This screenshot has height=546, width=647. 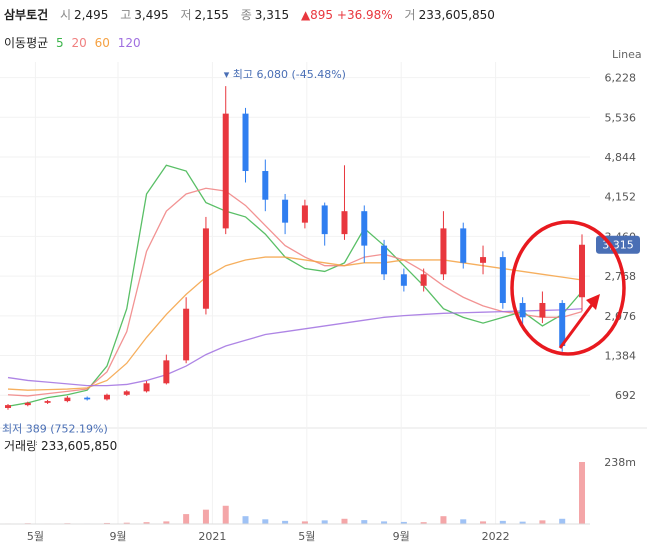 I want to click on ma-120-label: 120, so click(x=129, y=43).